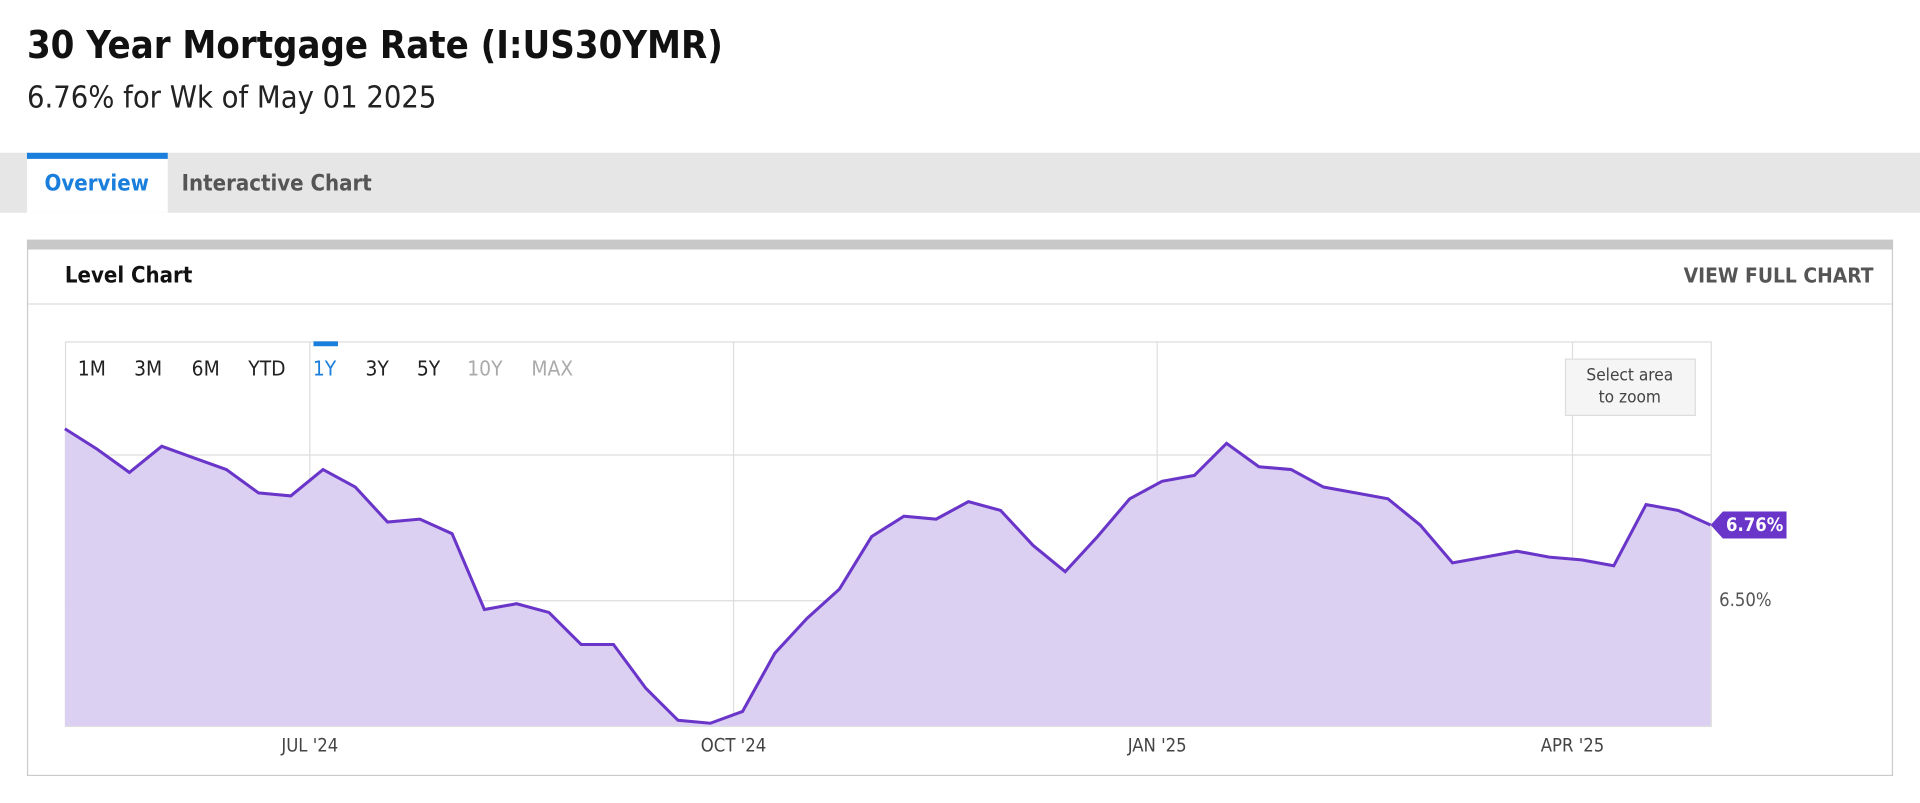 The height and width of the screenshot is (803, 1920). Describe the element at coordinates (148, 369) in the screenshot. I see `range-button: 3M` at that location.